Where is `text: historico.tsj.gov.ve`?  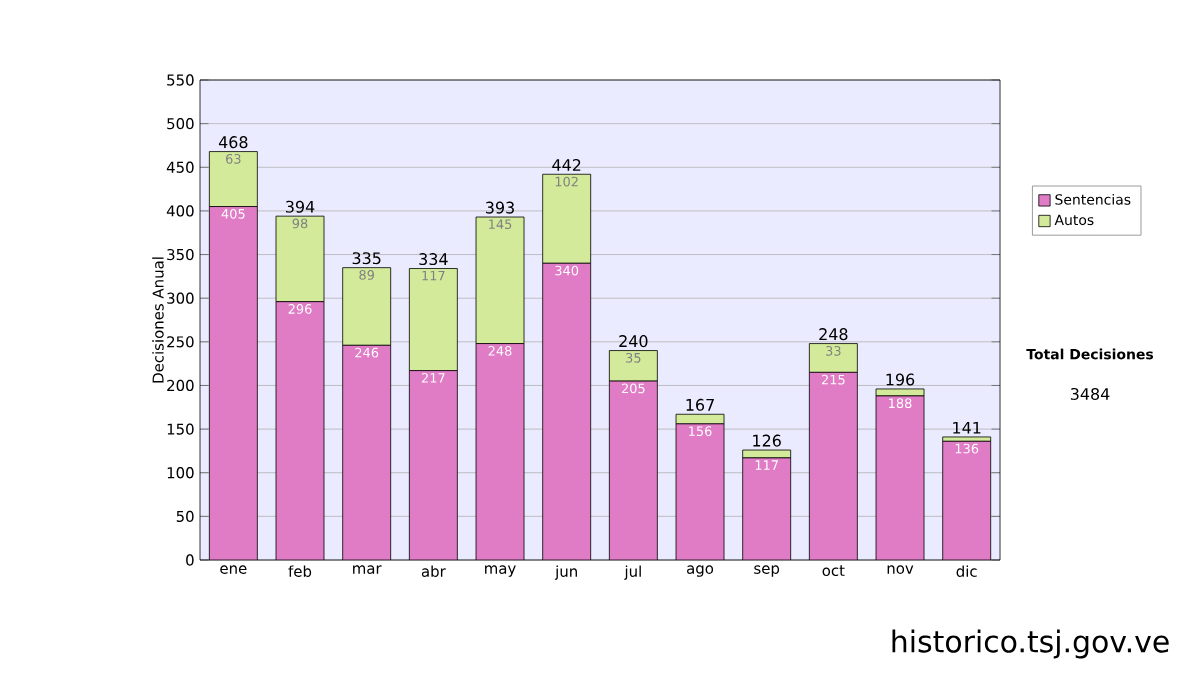
text: historico.tsj.gov.ve is located at coordinates (1030, 644).